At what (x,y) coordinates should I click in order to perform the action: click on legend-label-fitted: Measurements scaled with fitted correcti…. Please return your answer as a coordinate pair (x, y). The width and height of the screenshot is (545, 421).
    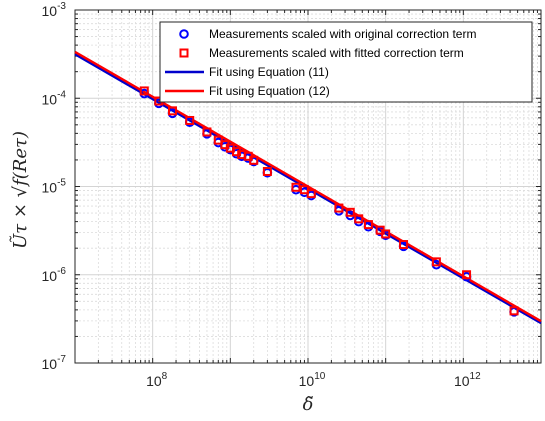
    Looking at the image, I should click on (336, 53).